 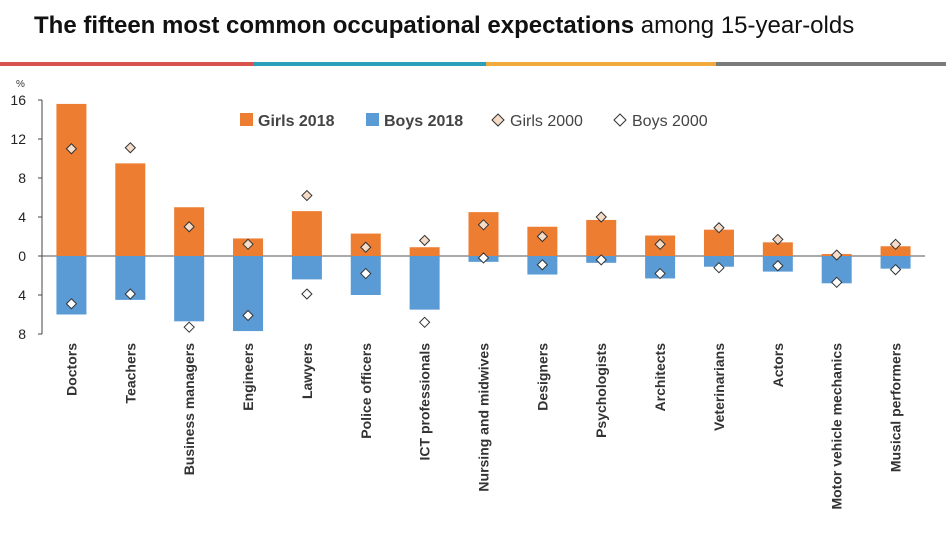 I want to click on y-tick-label: 0, so click(x=22, y=256).